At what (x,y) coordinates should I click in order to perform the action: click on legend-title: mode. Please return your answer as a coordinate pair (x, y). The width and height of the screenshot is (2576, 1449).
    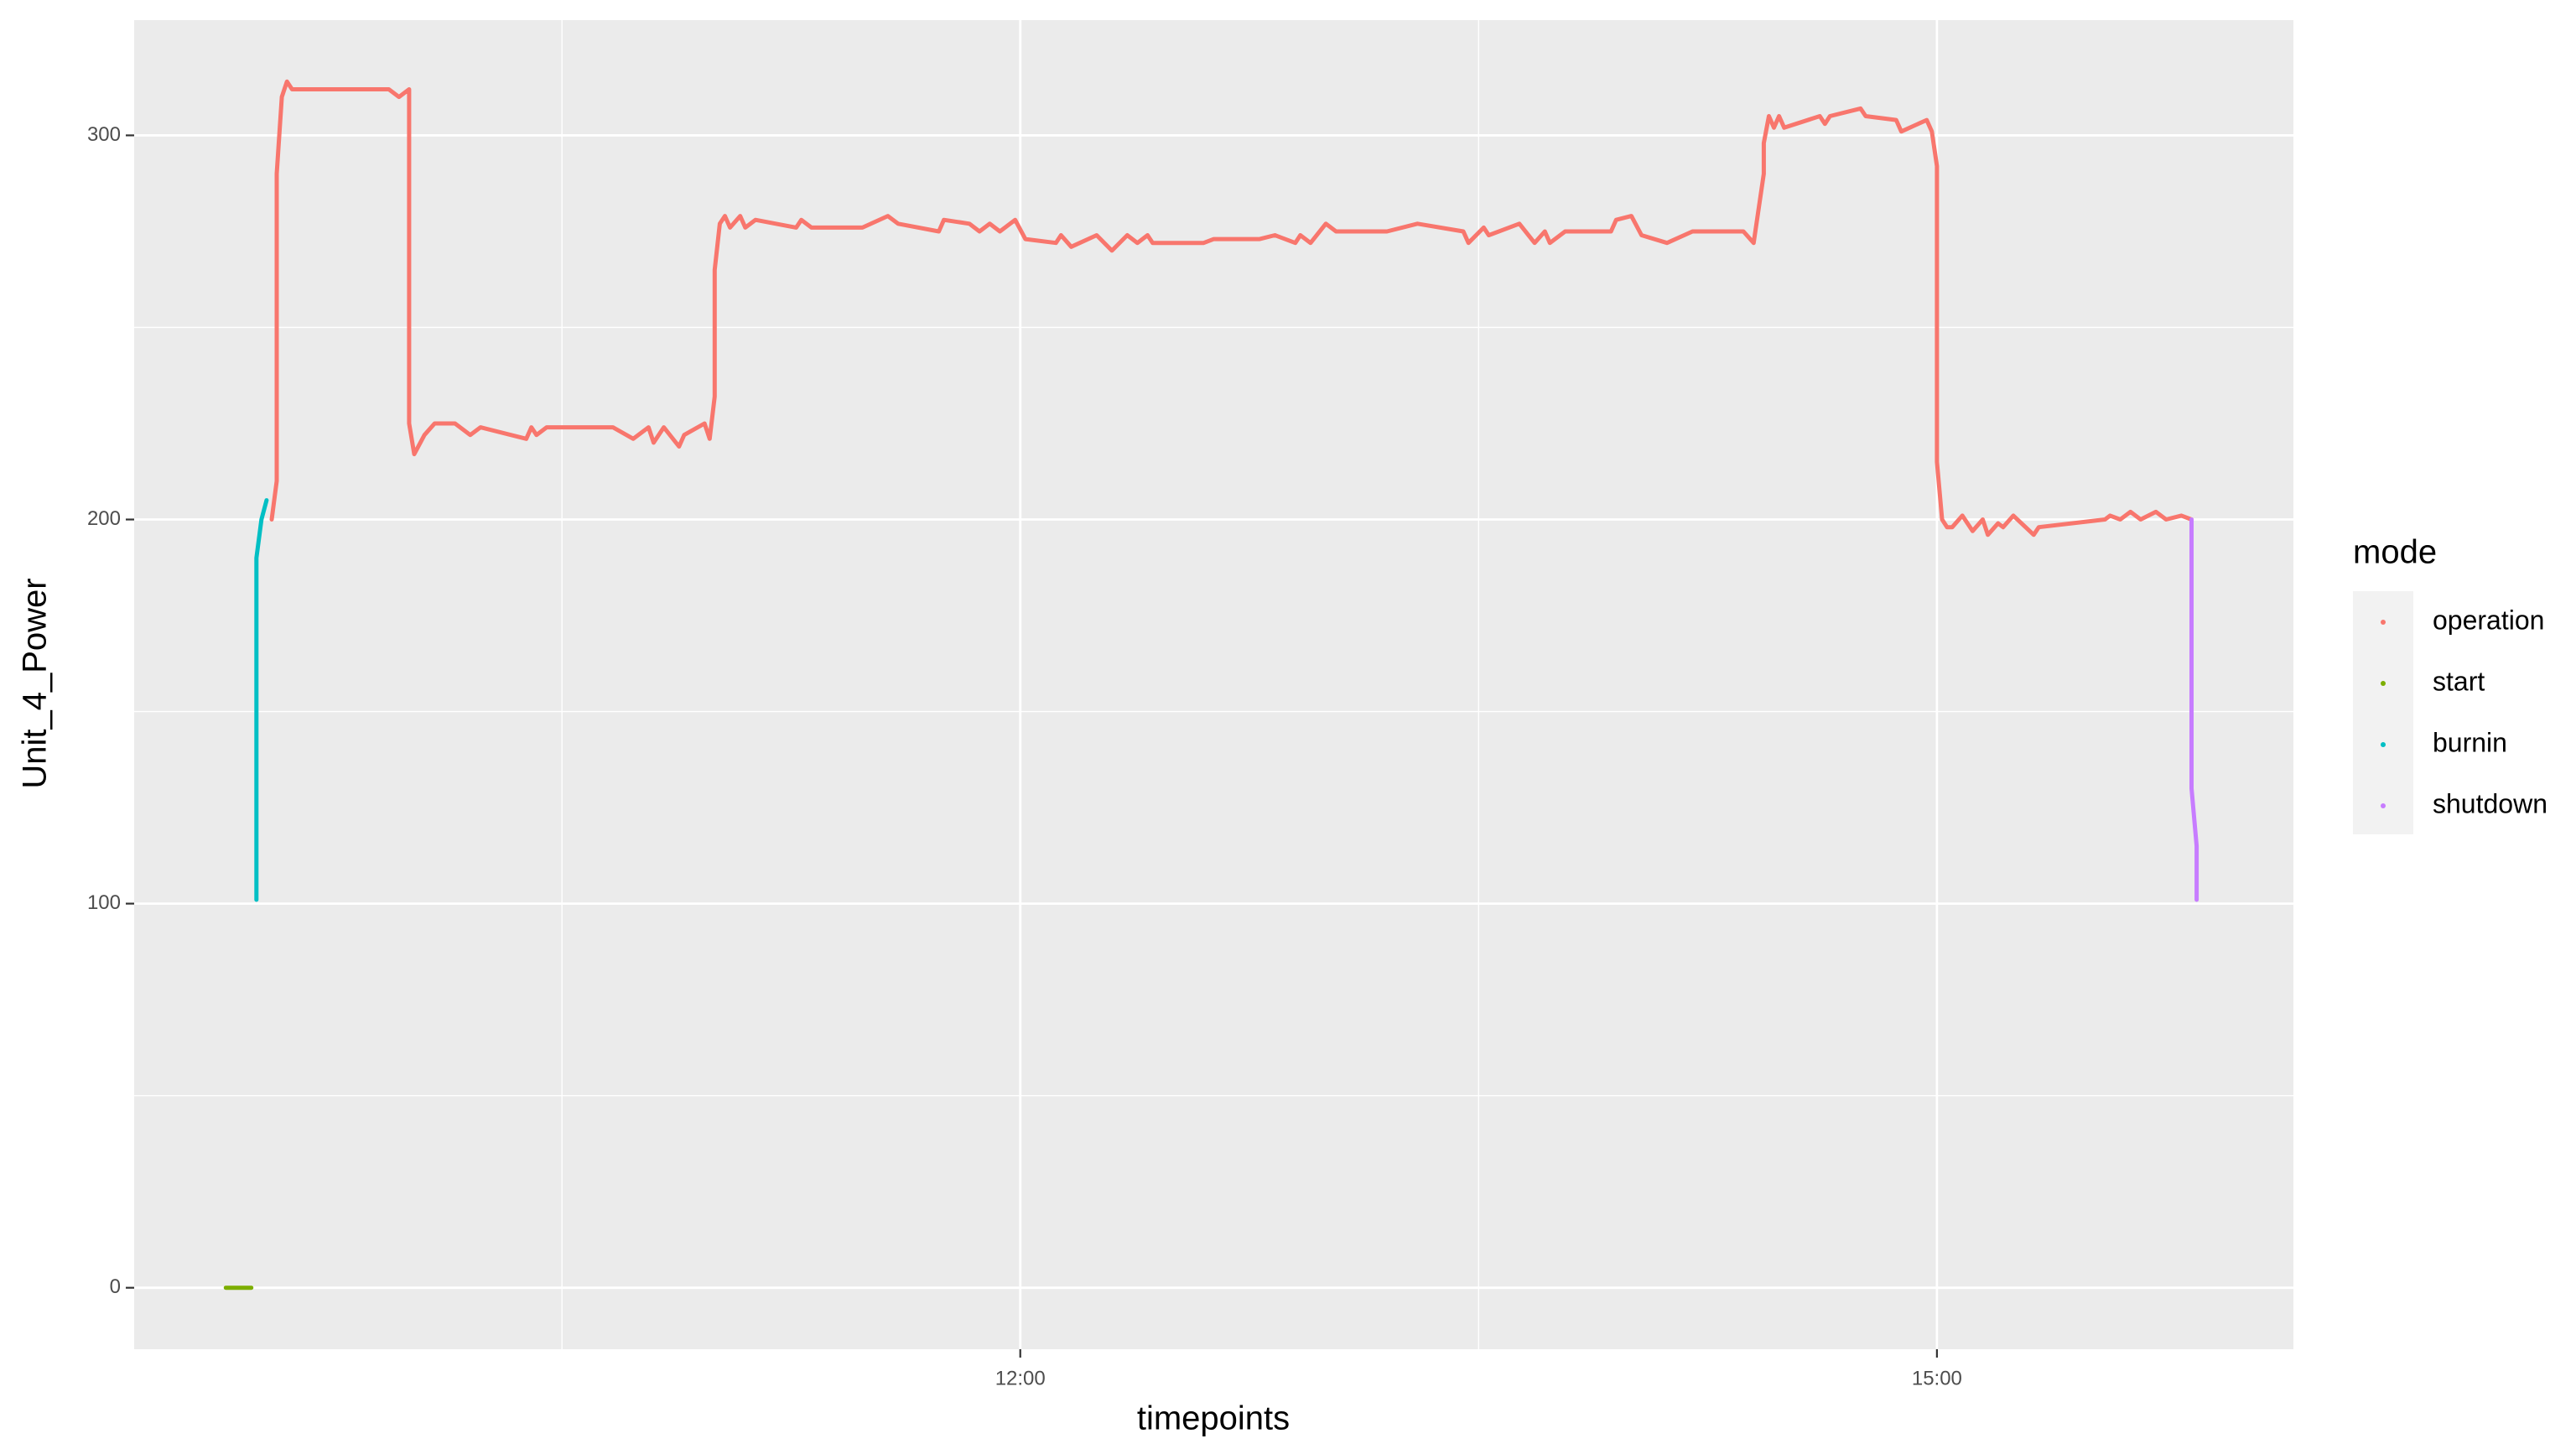
    Looking at the image, I should click on (2395, 552).